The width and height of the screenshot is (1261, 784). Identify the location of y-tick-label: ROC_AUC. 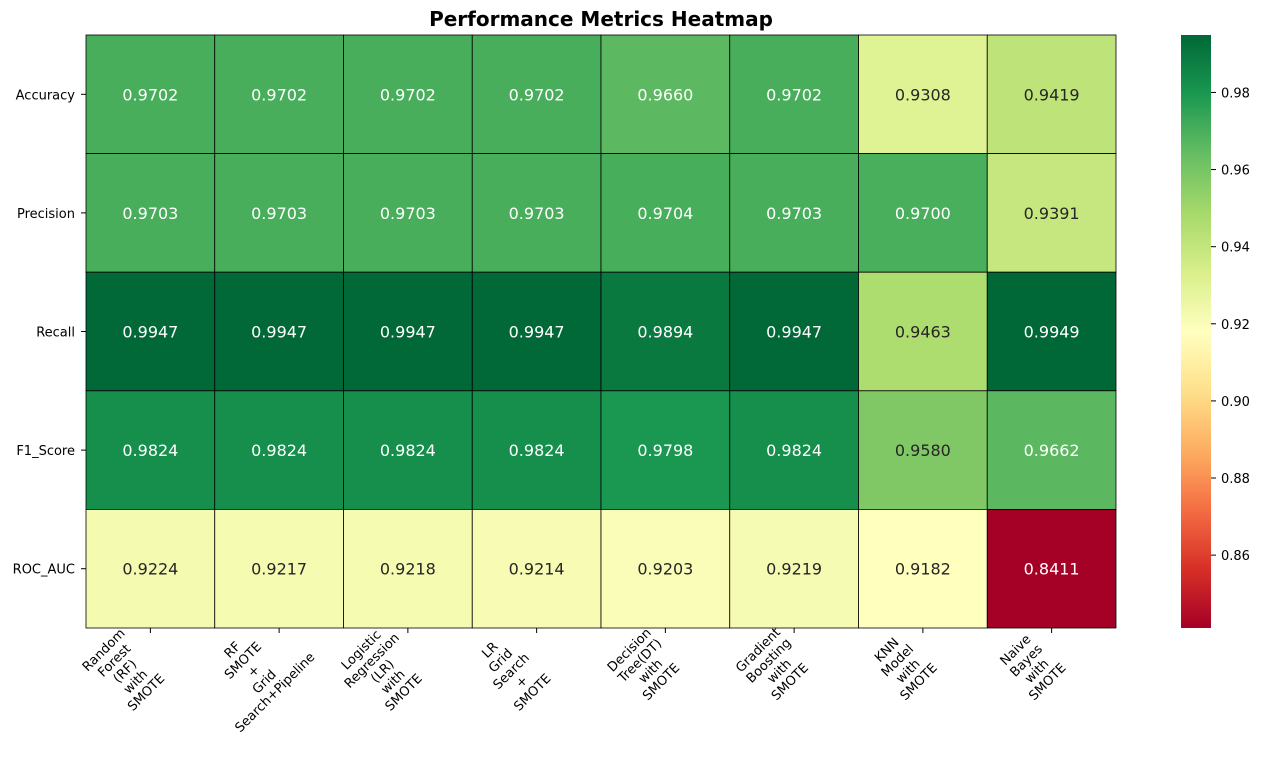
(44, 570).